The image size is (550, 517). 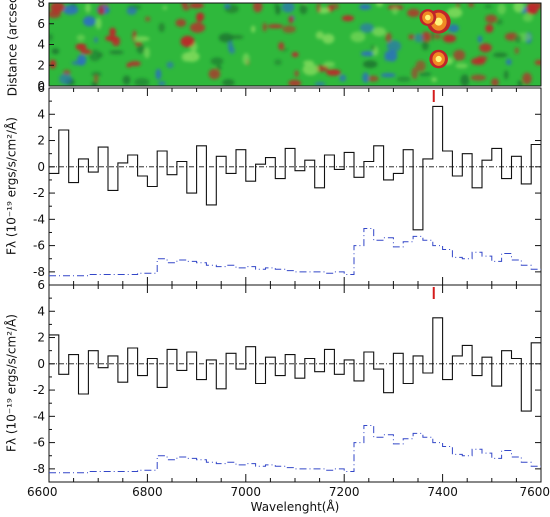 What do you see at coordinates (41, 167) in the screenshot?
I see `y-tick-label: 0` at bounding box center [41, 167].